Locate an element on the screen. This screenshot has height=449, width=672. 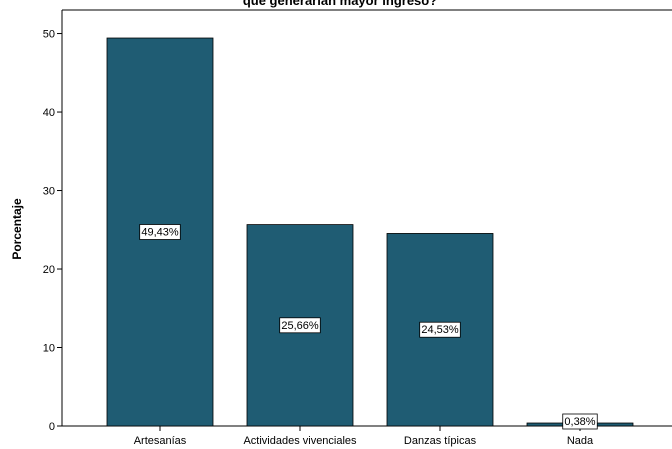
y-tick-label-2: 20 is located at coordinates (49, 270).